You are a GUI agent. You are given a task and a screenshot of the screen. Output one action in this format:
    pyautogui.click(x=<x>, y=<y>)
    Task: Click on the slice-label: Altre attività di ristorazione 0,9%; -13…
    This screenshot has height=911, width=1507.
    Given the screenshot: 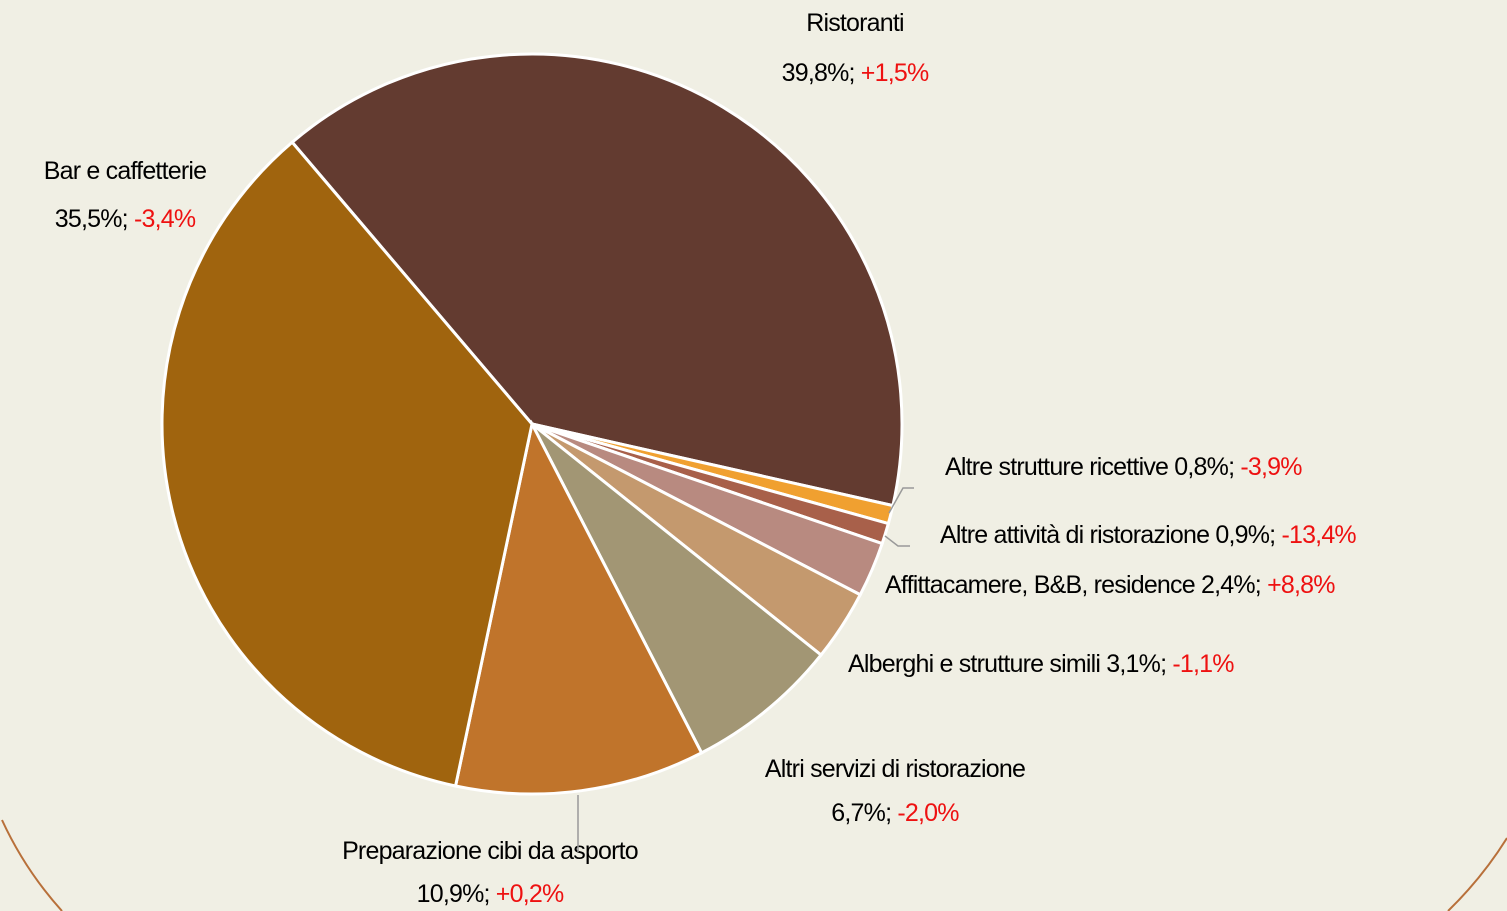 What is the action you would take?
    pyautogui.click(x=1148, y=535)
    